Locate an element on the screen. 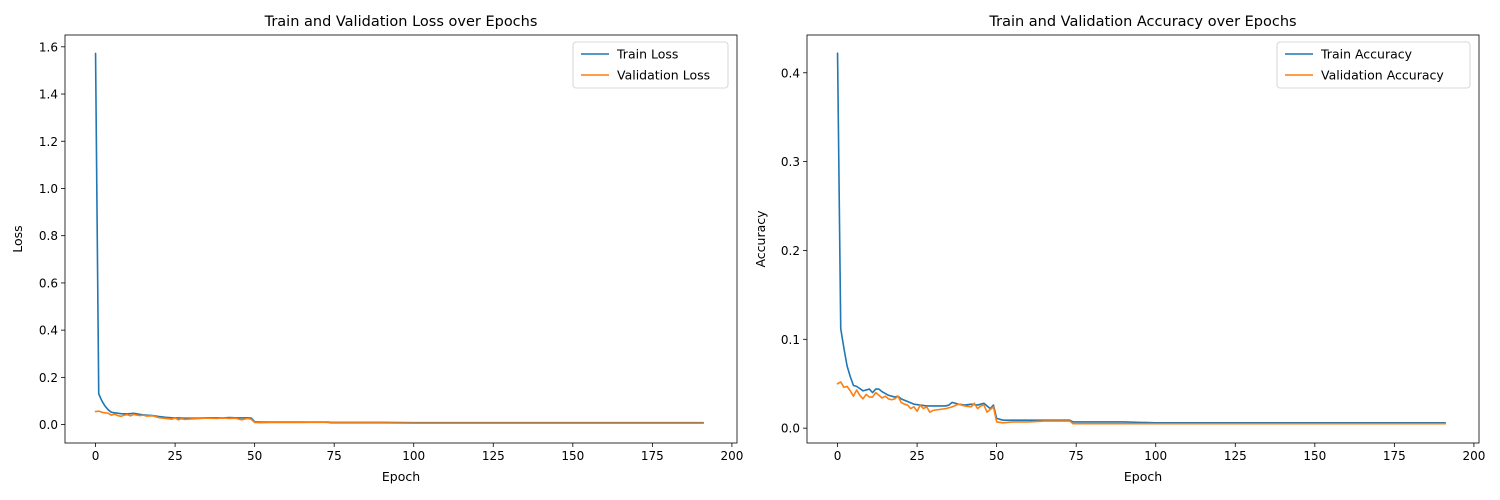  legend-label-validation: Validation Loss is located at coordinates (663, 75).